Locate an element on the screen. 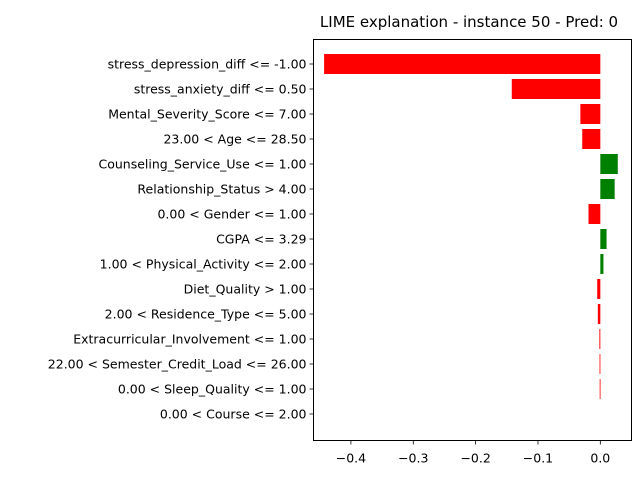 This screenshot has height=480, width=640. y-tick-label: 0.00 < Gender <= 1.00 is located at coordinates (231, 214).